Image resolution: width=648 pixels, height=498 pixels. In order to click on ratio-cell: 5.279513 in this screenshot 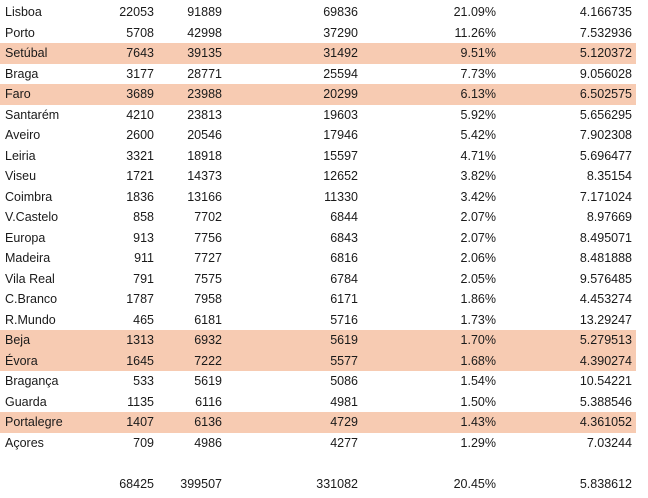, I will do `click(605, 340)`.